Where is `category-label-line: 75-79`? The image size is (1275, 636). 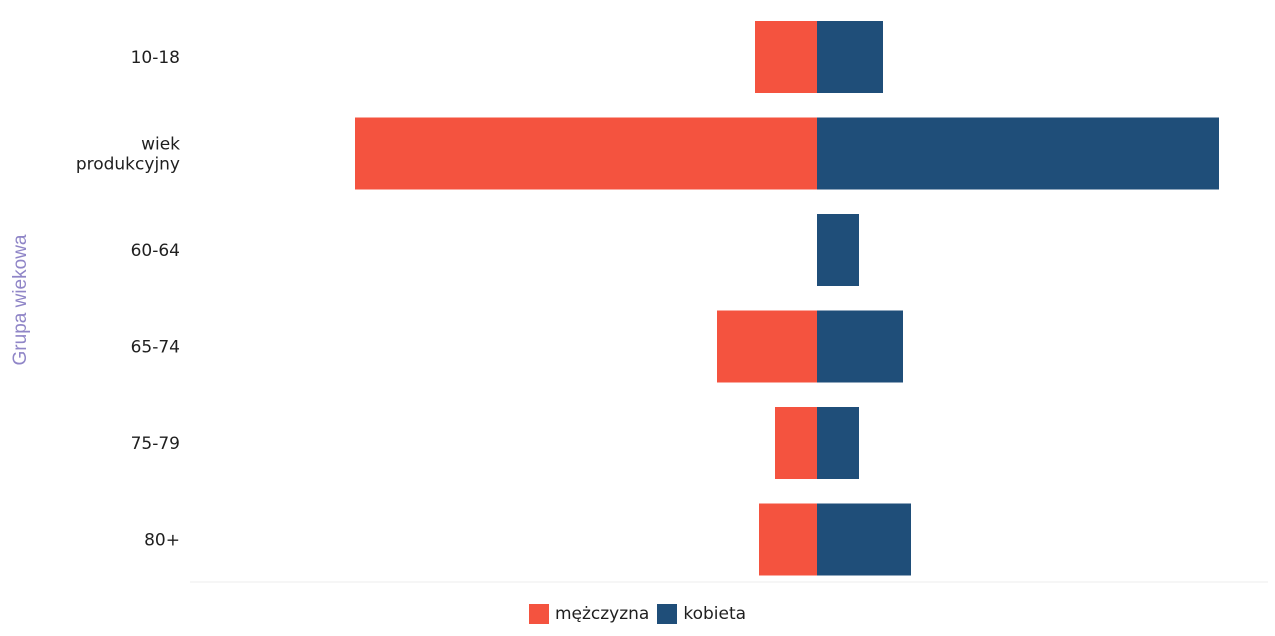
category-label-line: 75-79 is located at coordinates (155, 444).